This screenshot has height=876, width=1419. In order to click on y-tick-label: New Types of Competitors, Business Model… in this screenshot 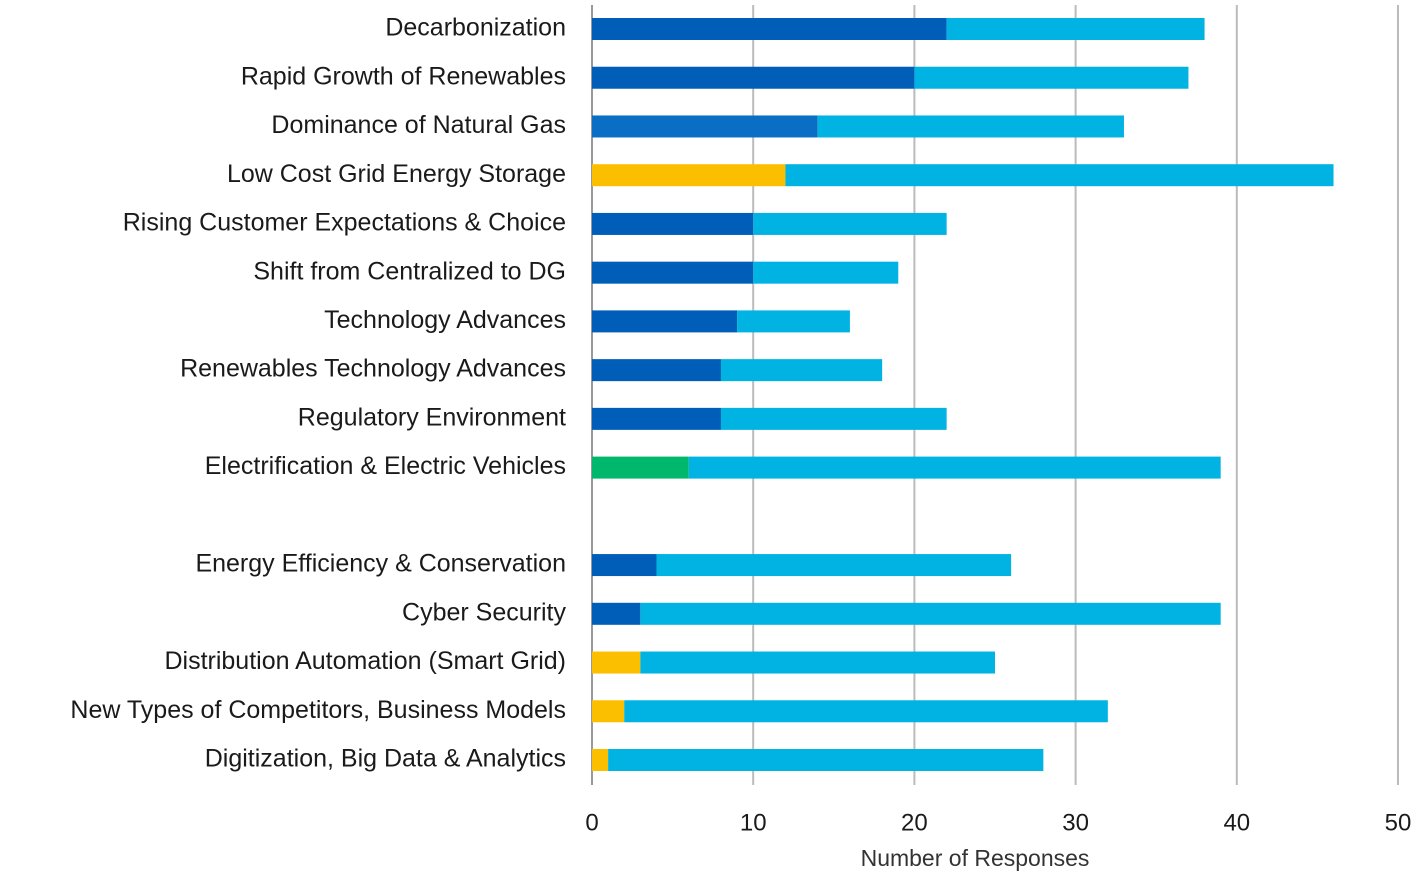, I will do `click(318, 710)`.